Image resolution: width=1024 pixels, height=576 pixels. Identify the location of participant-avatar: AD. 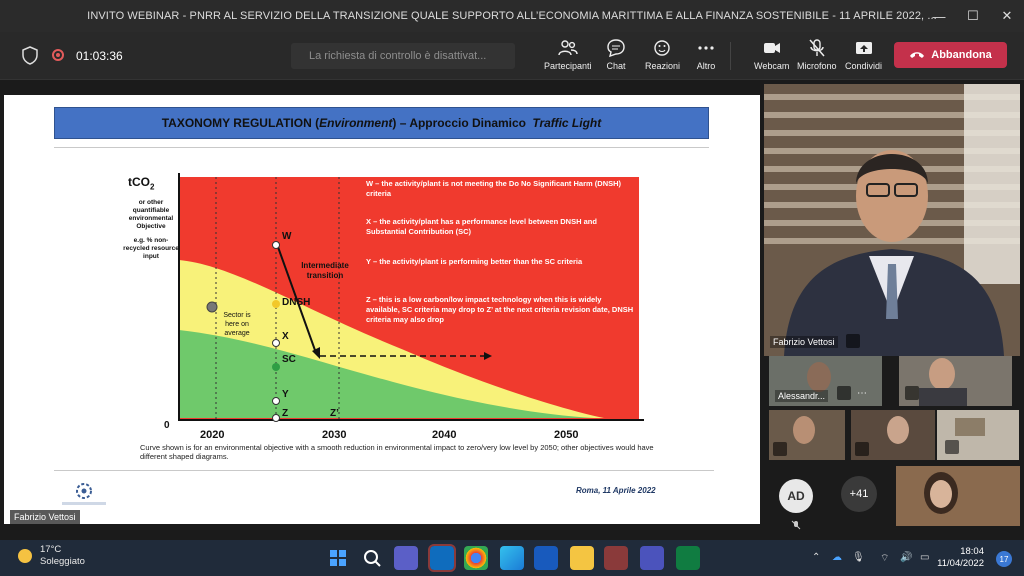
(796, 496).